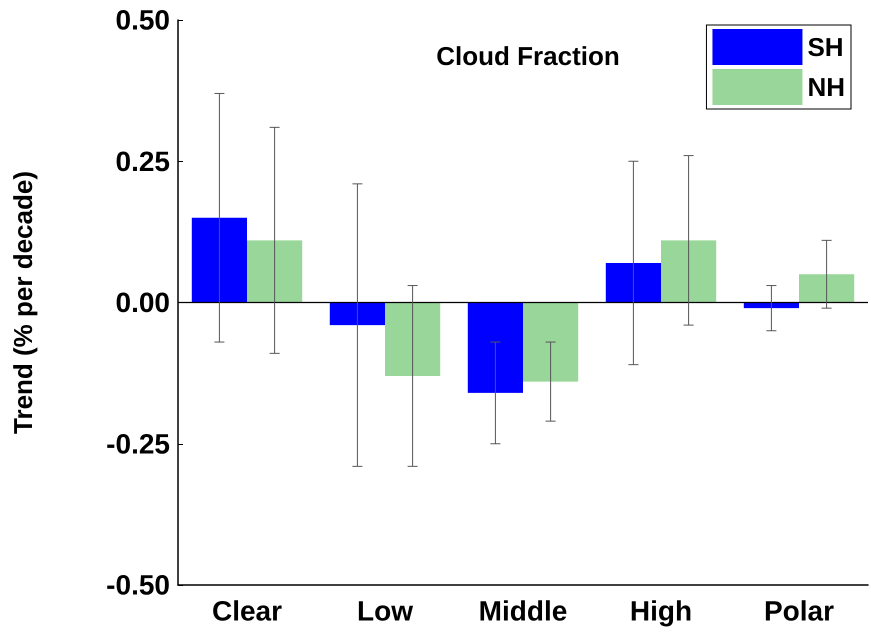 The image size is (871, 640). I want to click on legend-label: SH, so click(825, 47).